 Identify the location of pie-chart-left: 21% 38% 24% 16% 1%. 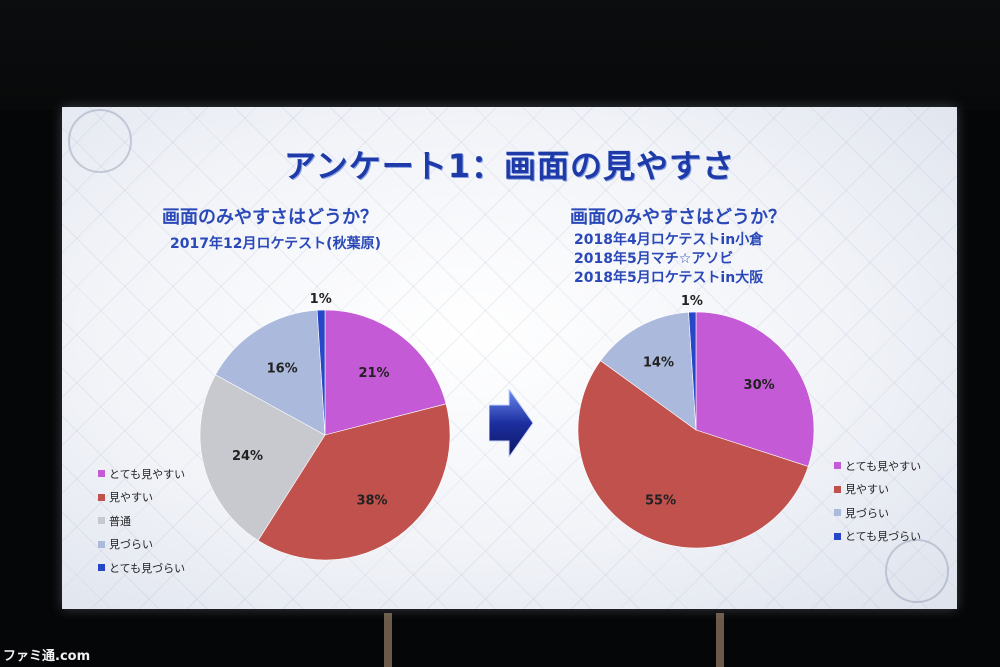
(325, 427).